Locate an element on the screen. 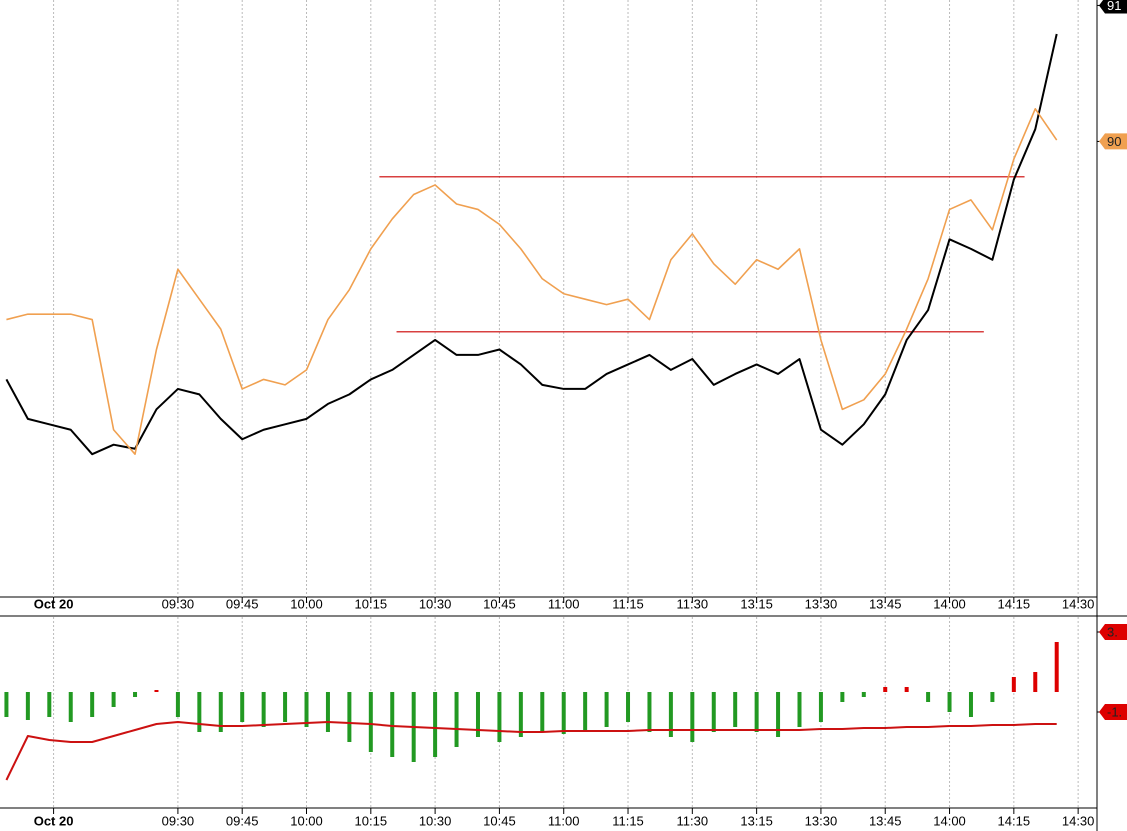 The image size is (1127, 831). y-tick-label: 90 is located at coordinates (1114, 141).